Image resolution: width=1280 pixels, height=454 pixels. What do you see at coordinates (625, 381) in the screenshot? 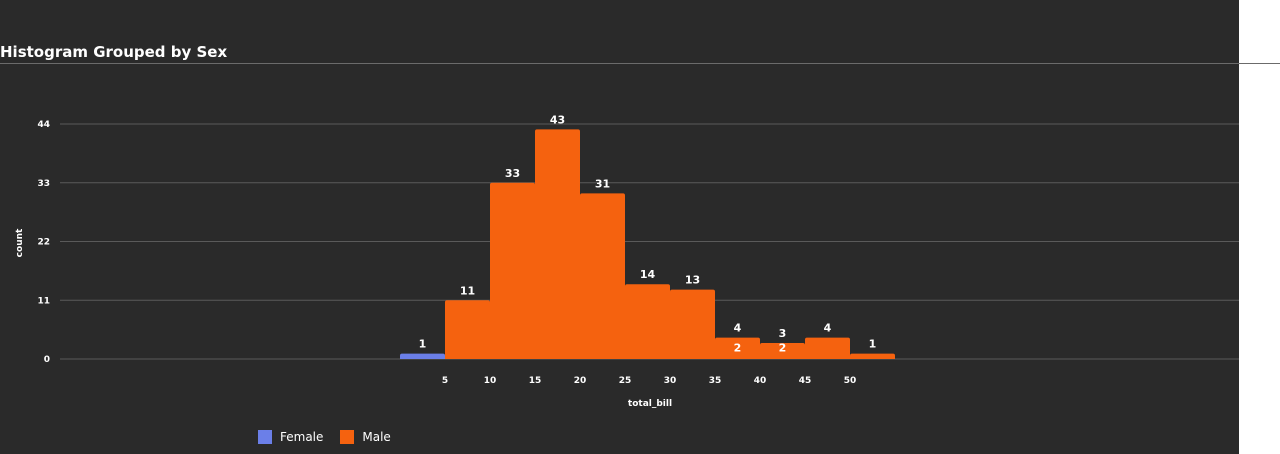
I see `x-tick-label: 25` at bounding box center [625, 381].